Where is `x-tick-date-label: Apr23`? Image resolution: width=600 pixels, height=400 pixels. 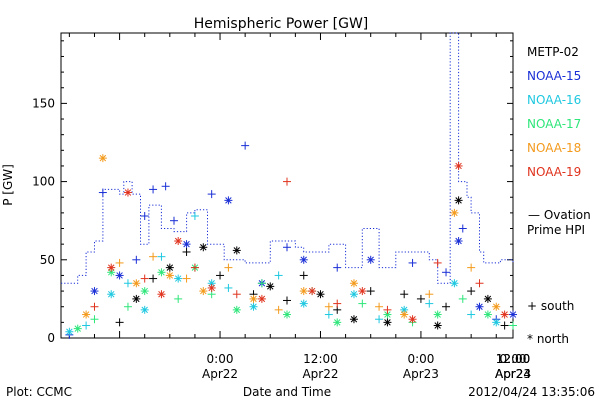
x-tick-date-label: Apr23 is located at coordinates (513, 374).